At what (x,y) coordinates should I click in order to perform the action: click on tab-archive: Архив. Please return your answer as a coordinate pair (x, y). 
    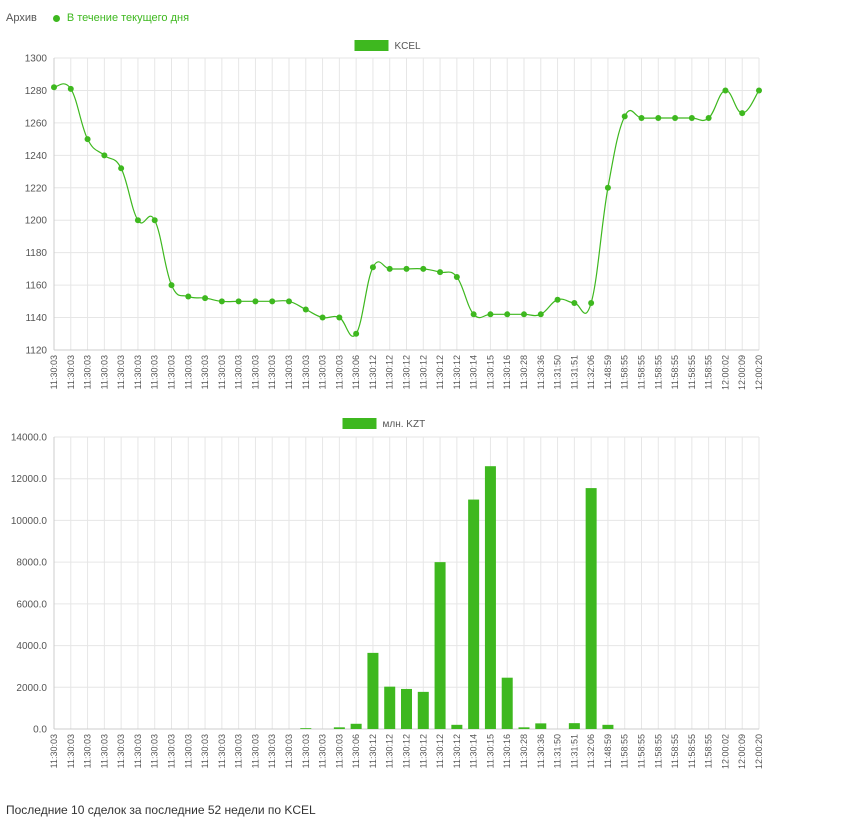
    Looking at the image, I should click on (21, 18).